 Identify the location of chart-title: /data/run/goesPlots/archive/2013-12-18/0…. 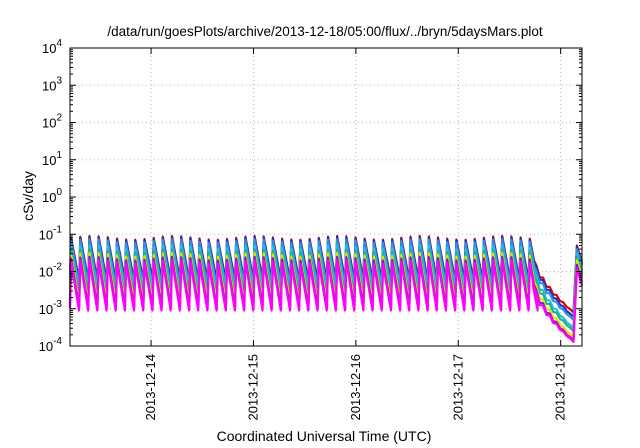
(324, 31).